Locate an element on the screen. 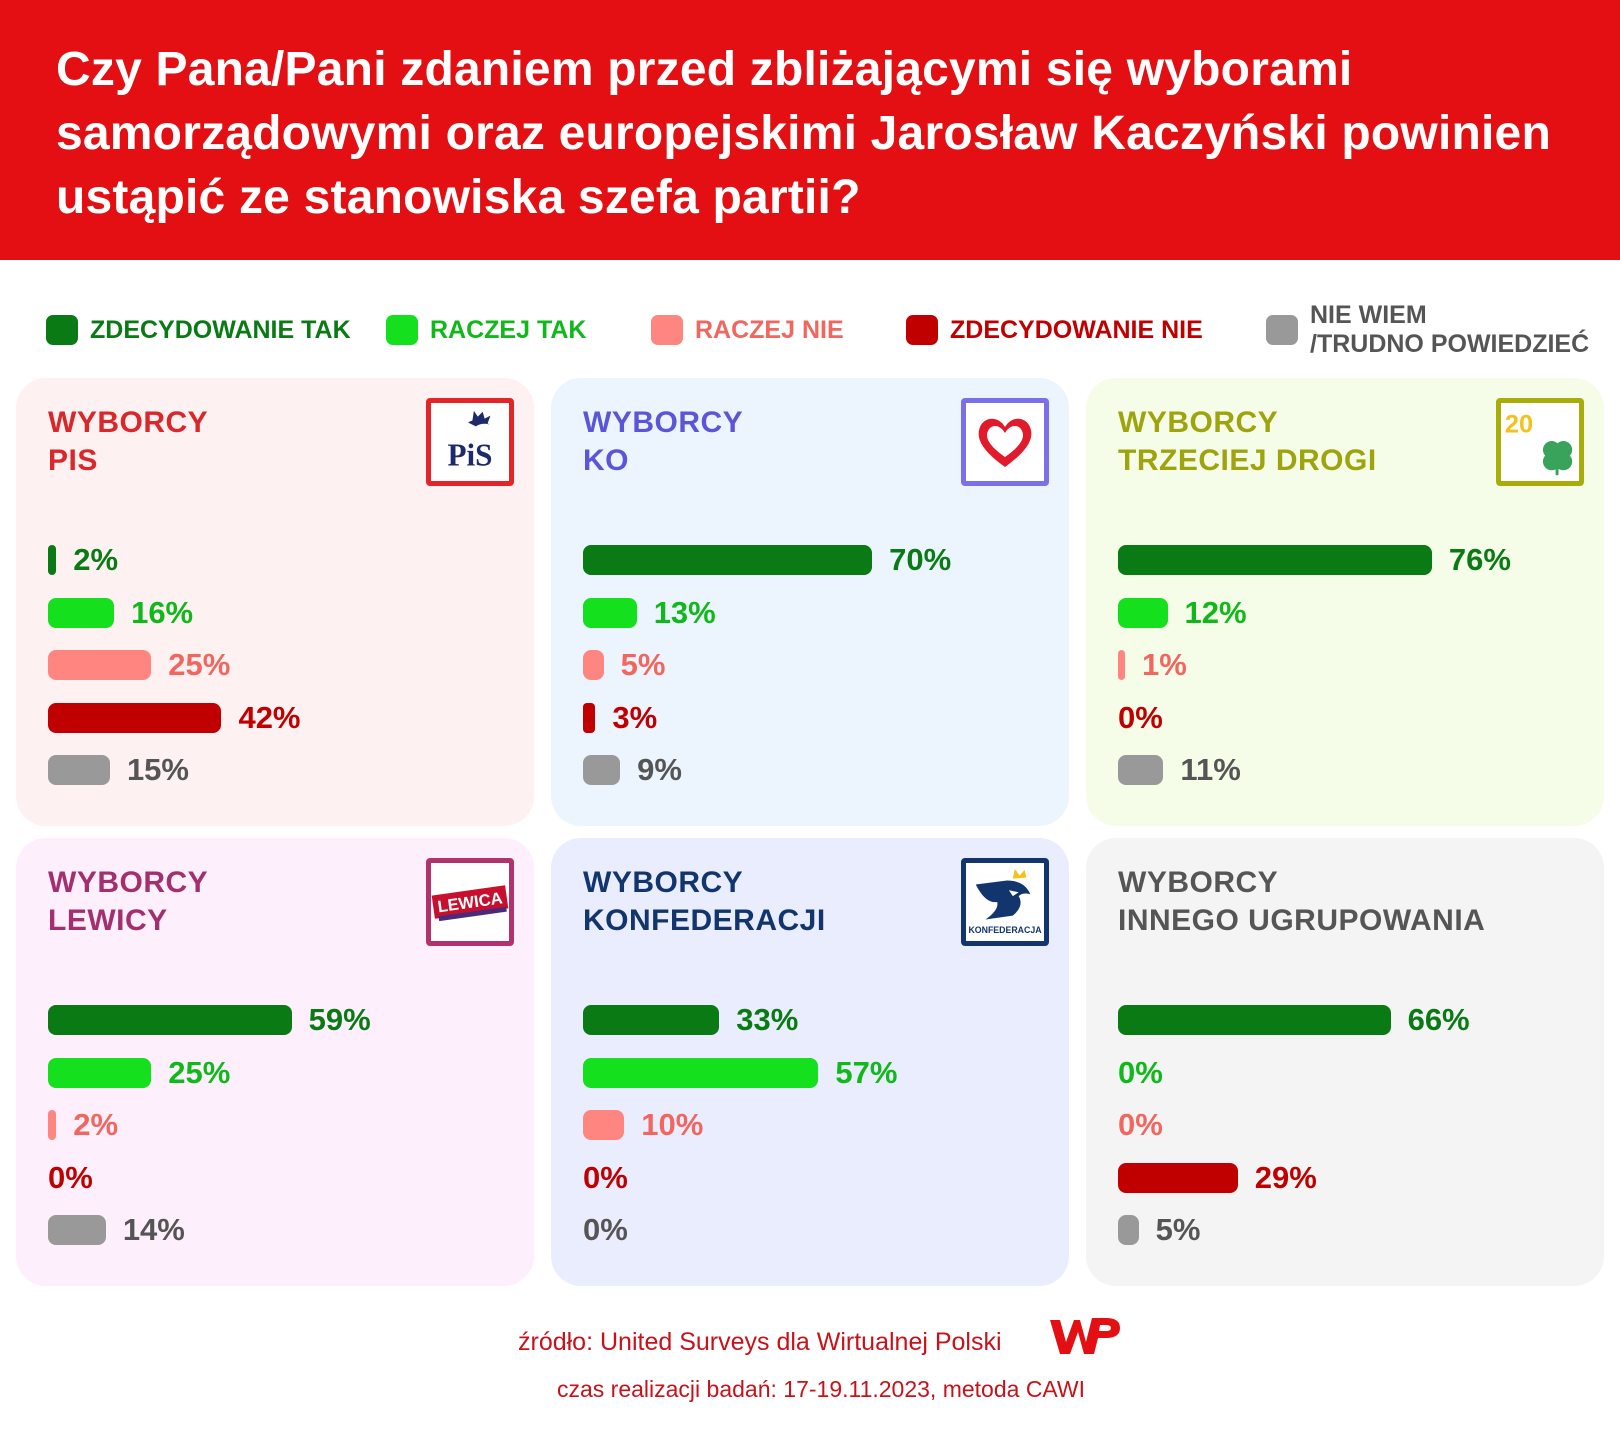 The width and height of the screenshot is (1620, 1440). legend-item-zdecydowanie-nie: ZDECYDOWANIE NIE is located at coordinates (1054, 330).